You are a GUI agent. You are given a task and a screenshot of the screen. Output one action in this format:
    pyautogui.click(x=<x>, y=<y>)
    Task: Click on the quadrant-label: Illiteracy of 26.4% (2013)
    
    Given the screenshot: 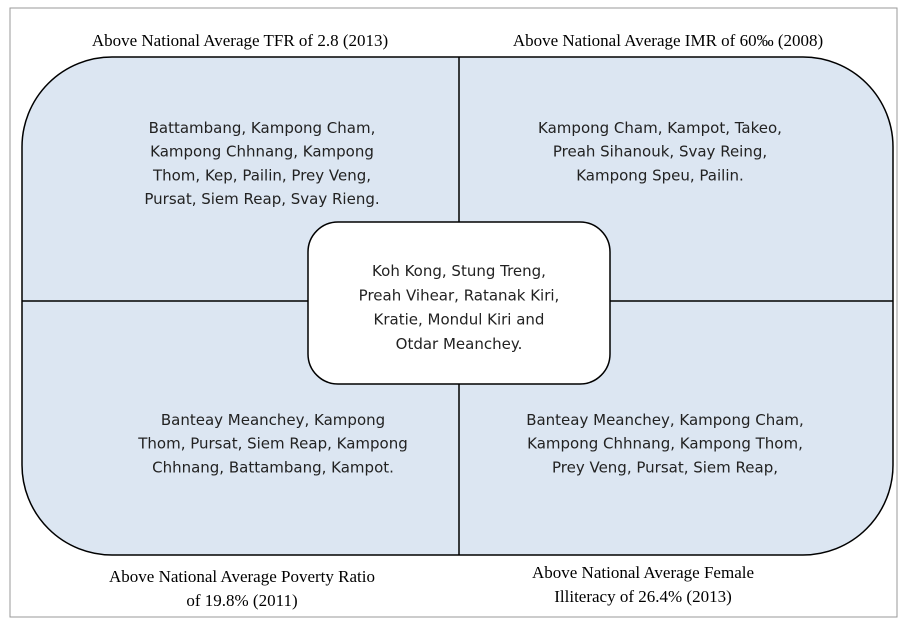 What is the action you would take?
    pyautogui.click(x=643, y=596)
    